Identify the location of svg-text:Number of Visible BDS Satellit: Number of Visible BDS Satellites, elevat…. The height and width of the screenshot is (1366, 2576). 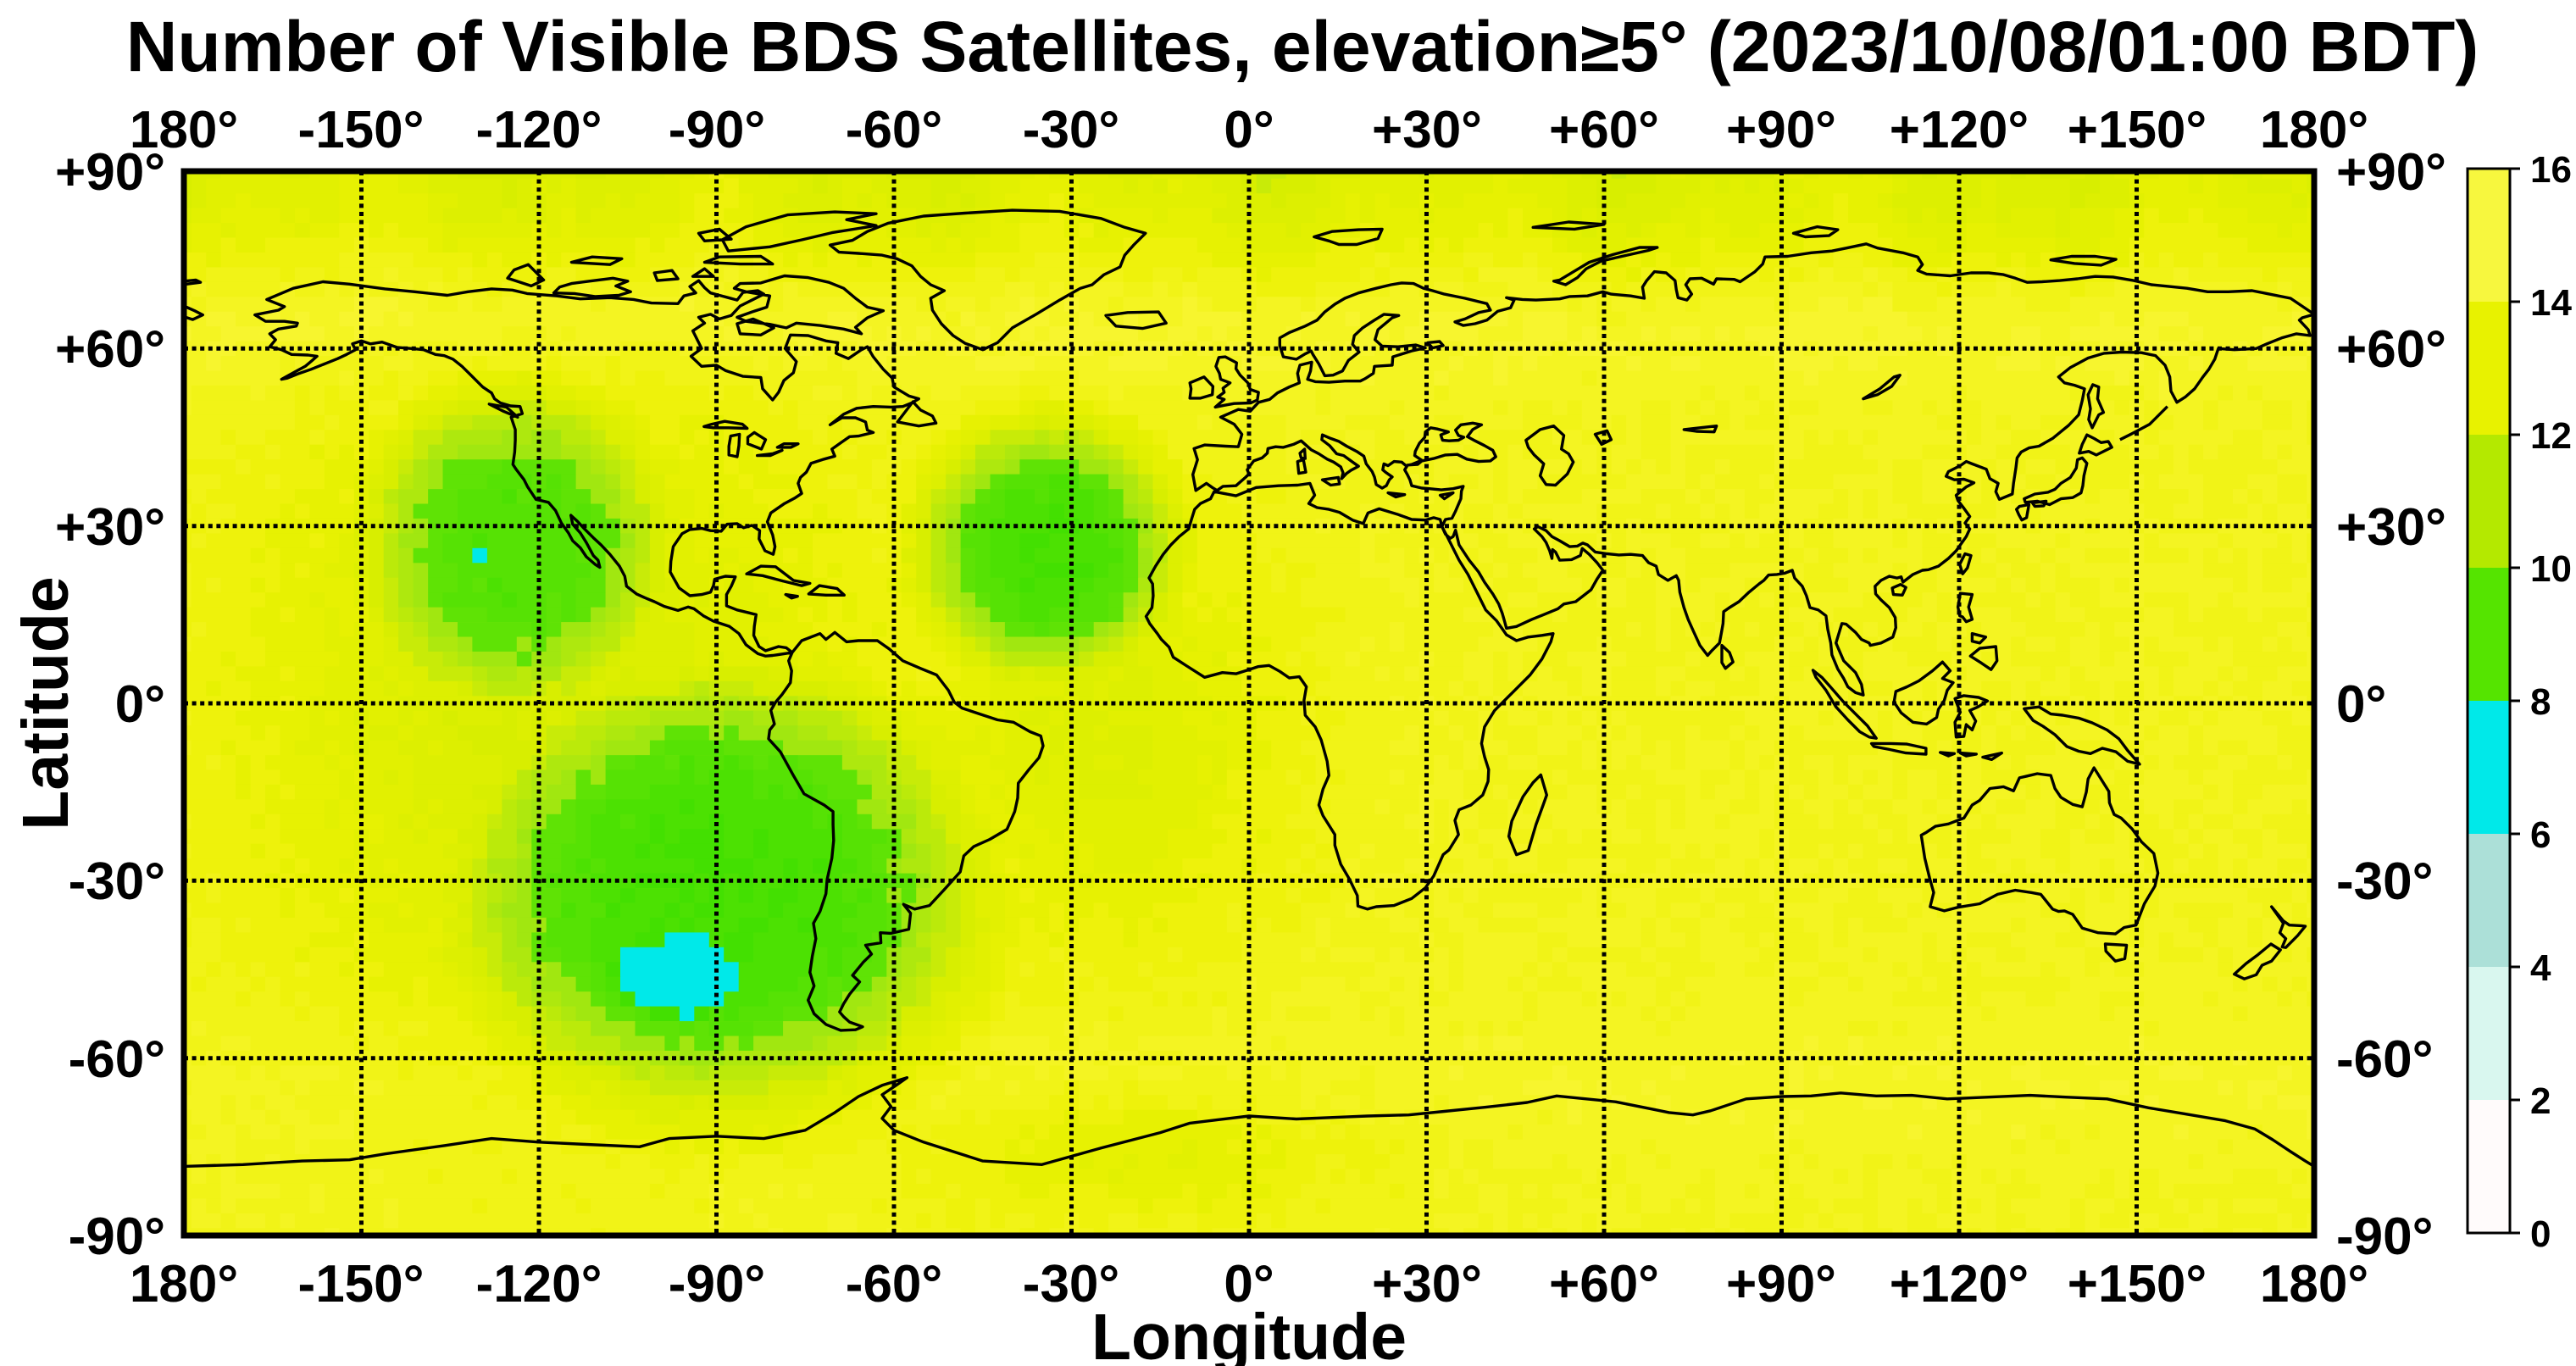
(1302, 46).